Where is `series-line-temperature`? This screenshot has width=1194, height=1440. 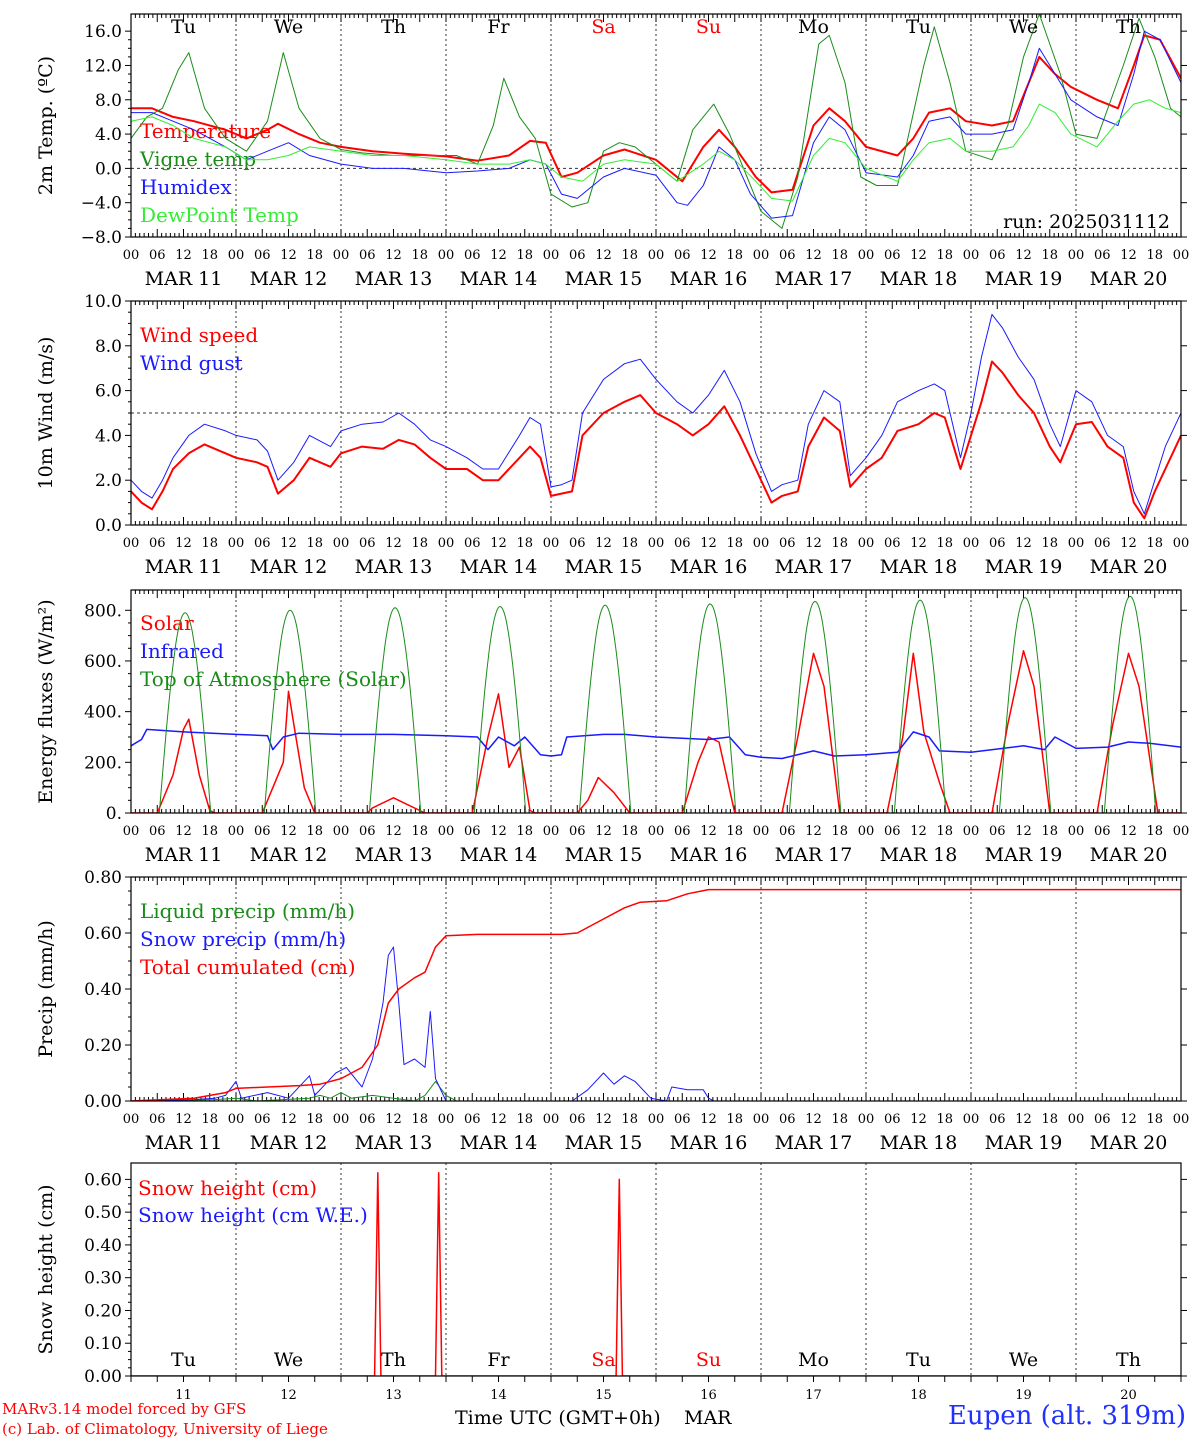
series-line-temperature is located at coordinates (656, 114).